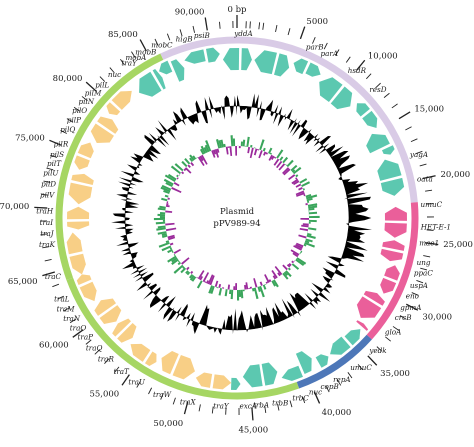  Describe the element at coordinates (137, 381) in the screenshot. I see `gene-label: traU` at that location.